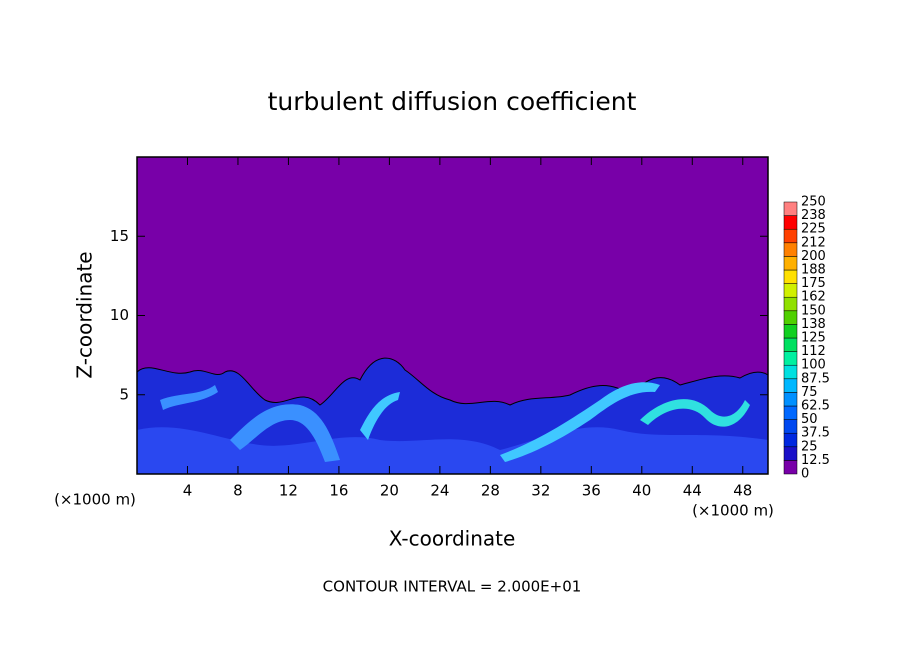 This screenshot has width=904, height=654. I want to click on colorbar-label: 225, so click(813, 229).